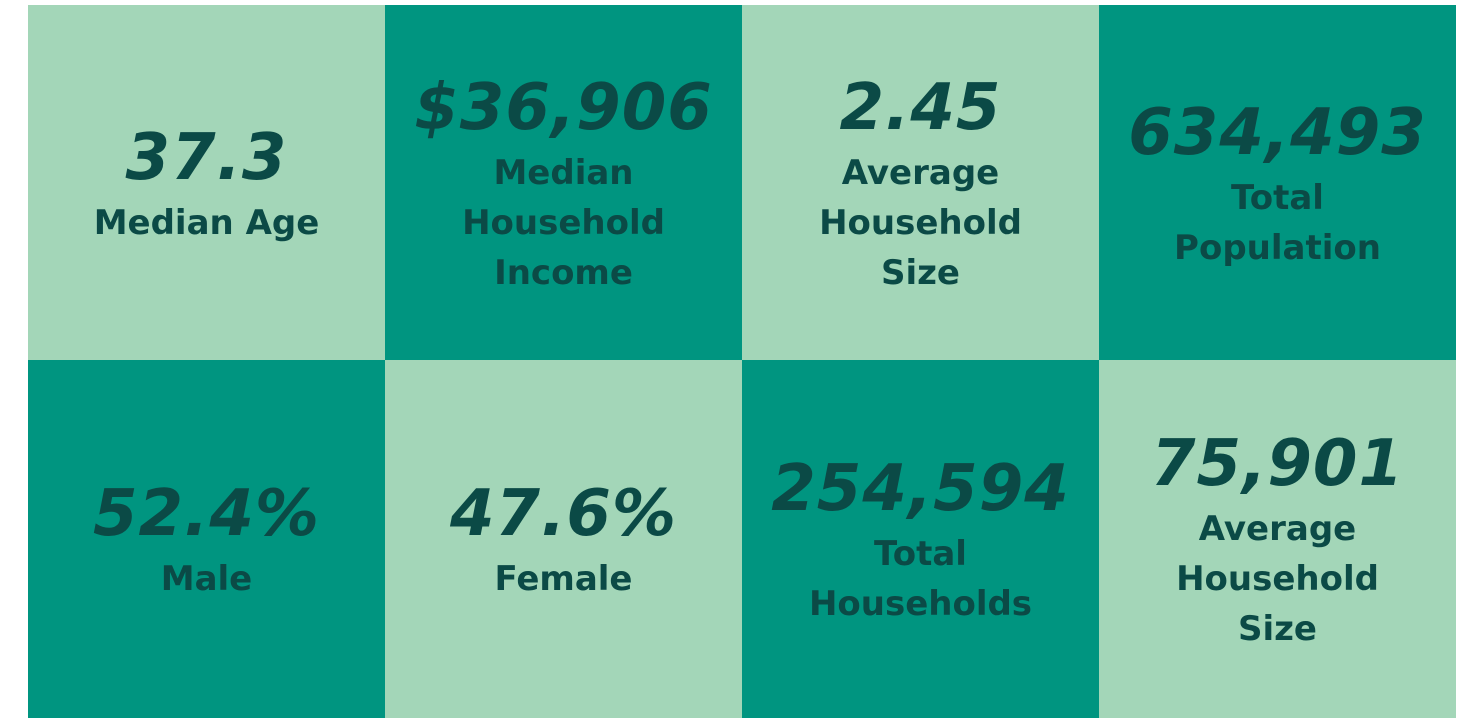 Image resolution: width=1483 pixels, height=718 pixels. I want to click on stat-value: 47.6%, so click(563, 514).